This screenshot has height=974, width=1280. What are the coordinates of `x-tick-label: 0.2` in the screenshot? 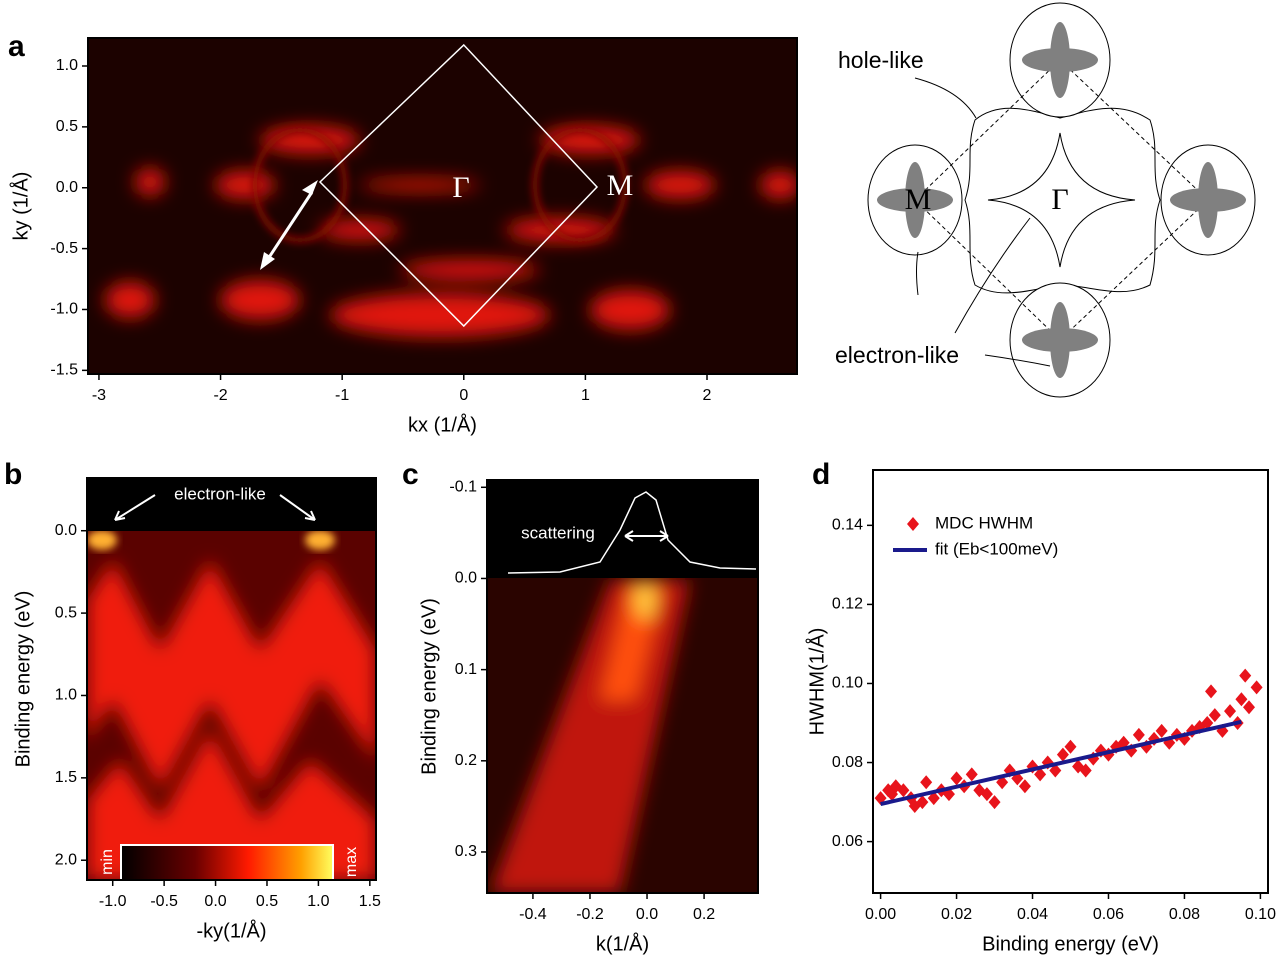 It's located at (704, 914).